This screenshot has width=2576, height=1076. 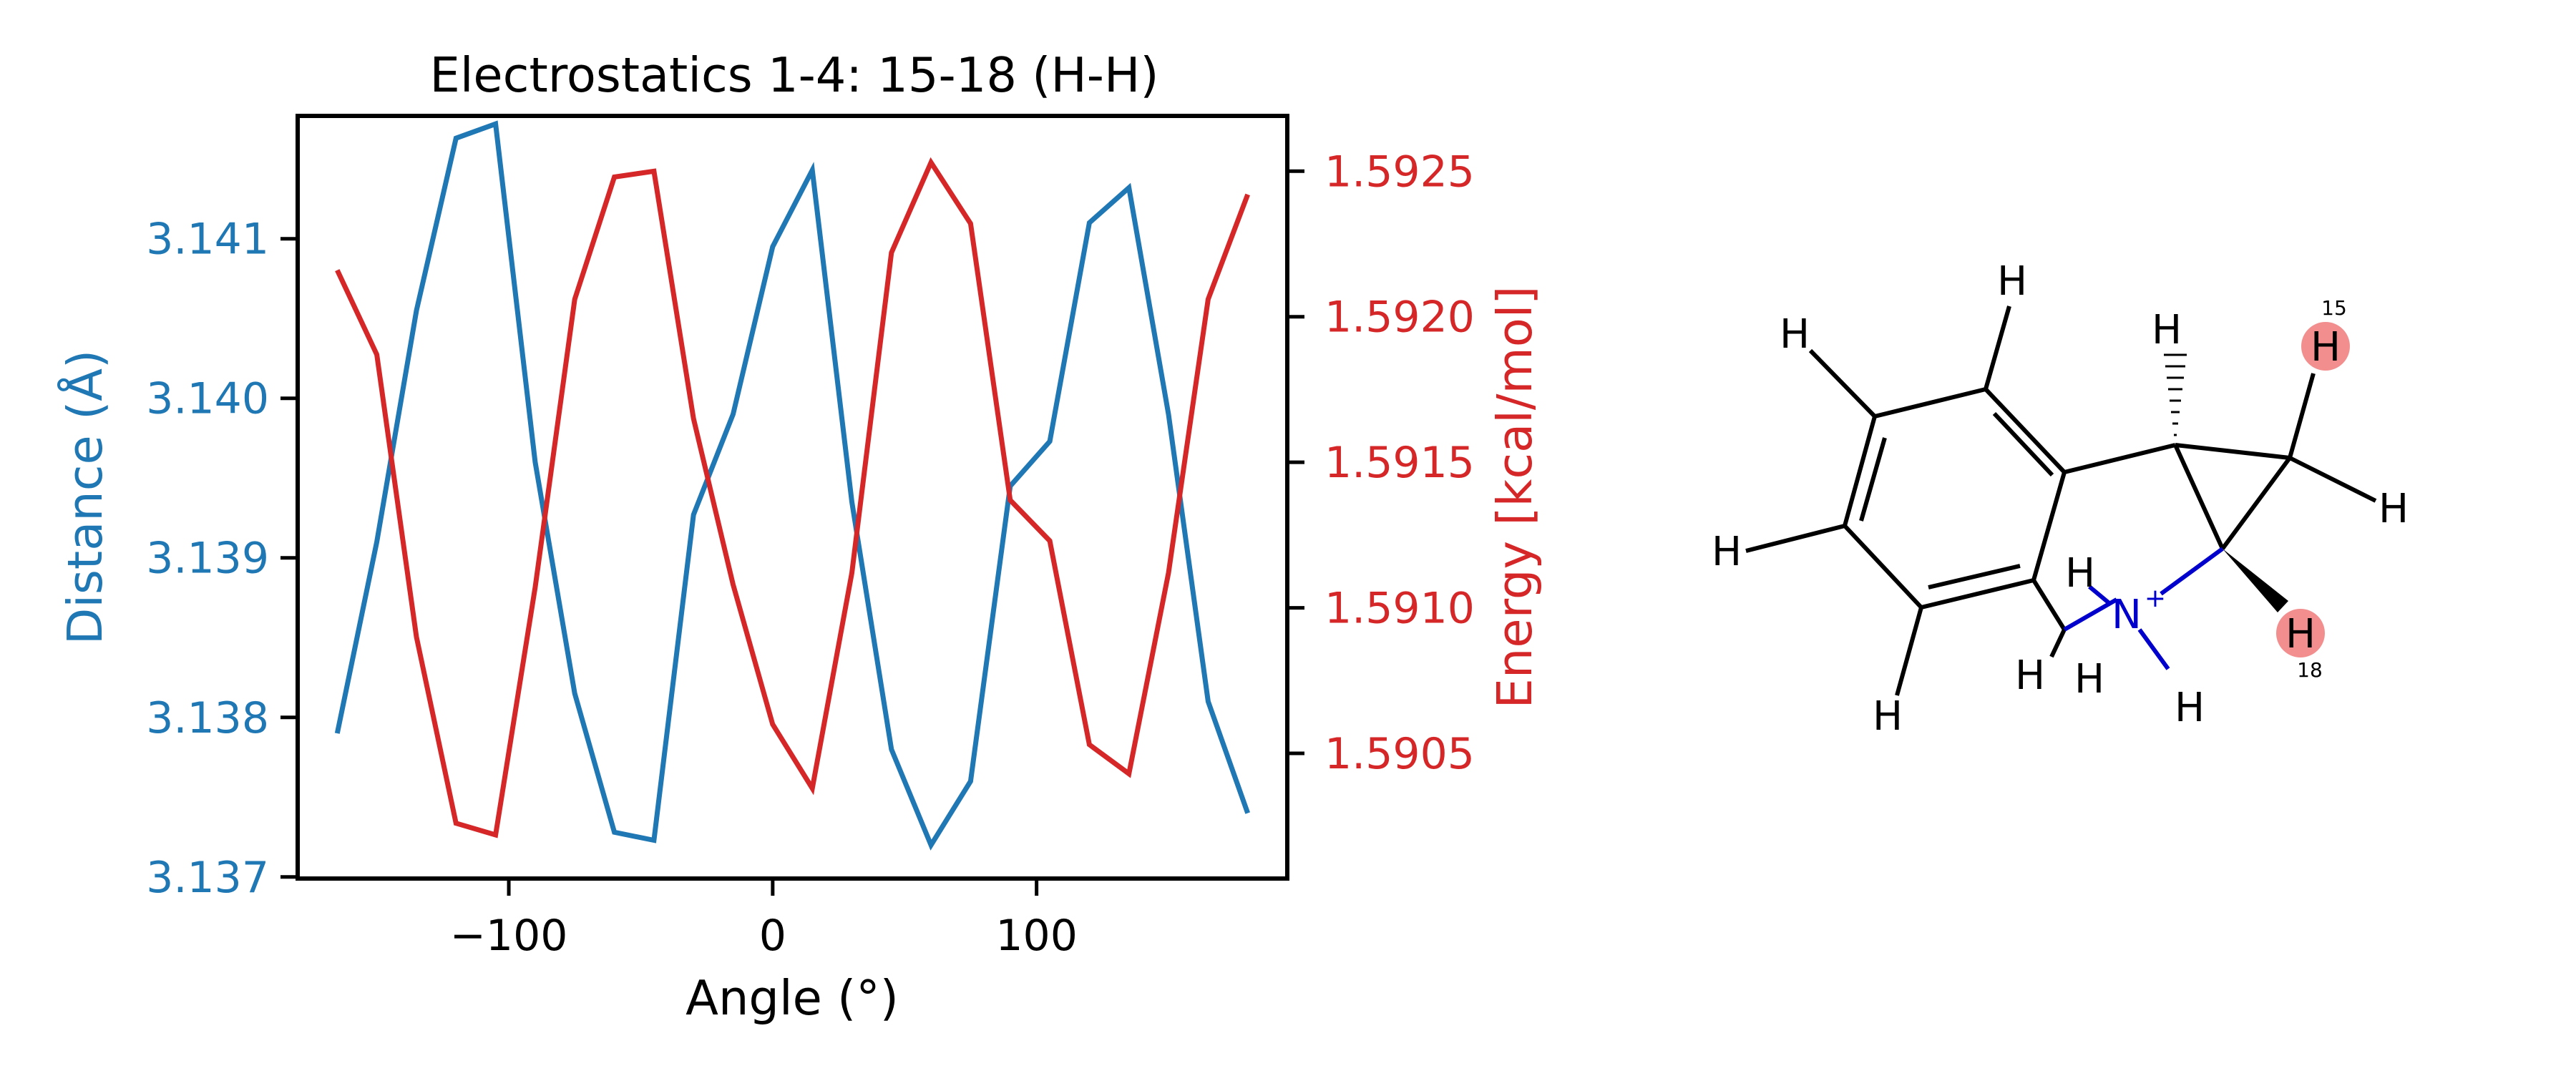 What do you see at coordinates (2190, 708) in the screenshot?
I see `atom-label-h-nh-right: H` at bounding box center [2190, 708].